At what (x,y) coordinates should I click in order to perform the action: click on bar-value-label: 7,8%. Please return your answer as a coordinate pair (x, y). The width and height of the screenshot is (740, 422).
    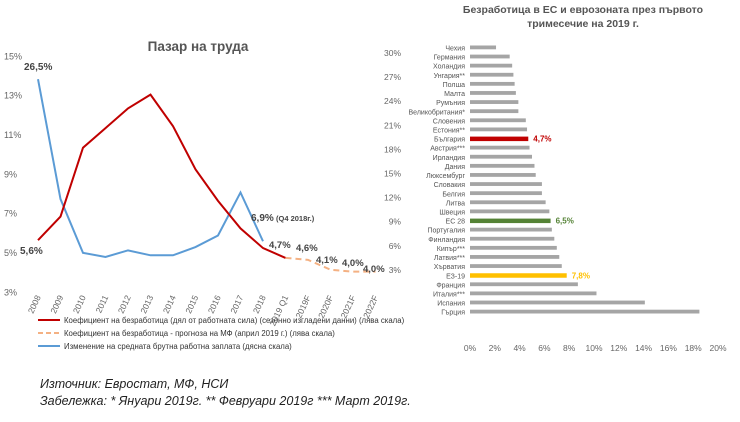
    Looking at the image, I should click on (581, 275).